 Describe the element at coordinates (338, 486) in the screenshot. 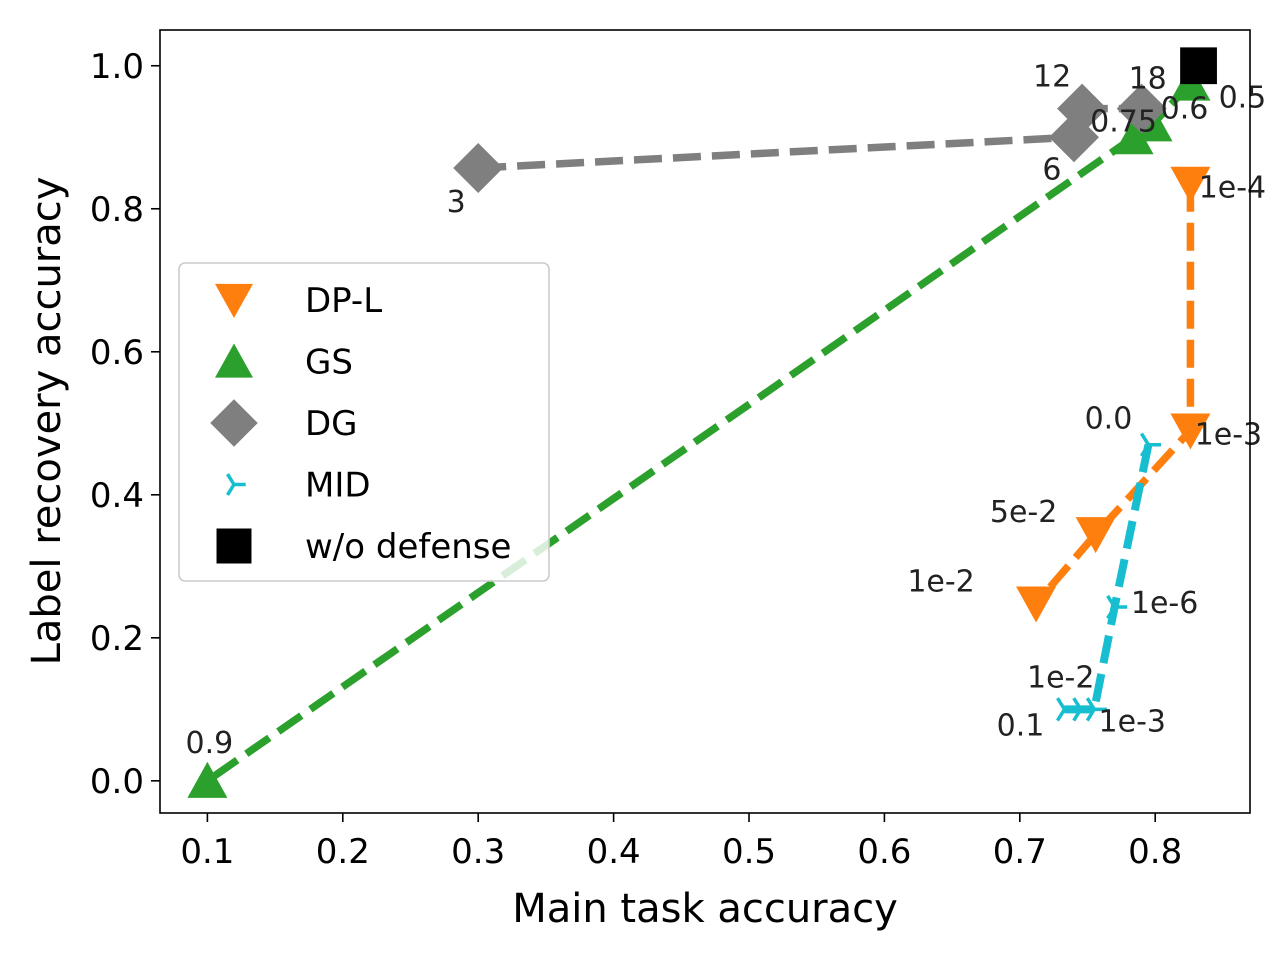

I see `legend-label-mid: MID` at that location.